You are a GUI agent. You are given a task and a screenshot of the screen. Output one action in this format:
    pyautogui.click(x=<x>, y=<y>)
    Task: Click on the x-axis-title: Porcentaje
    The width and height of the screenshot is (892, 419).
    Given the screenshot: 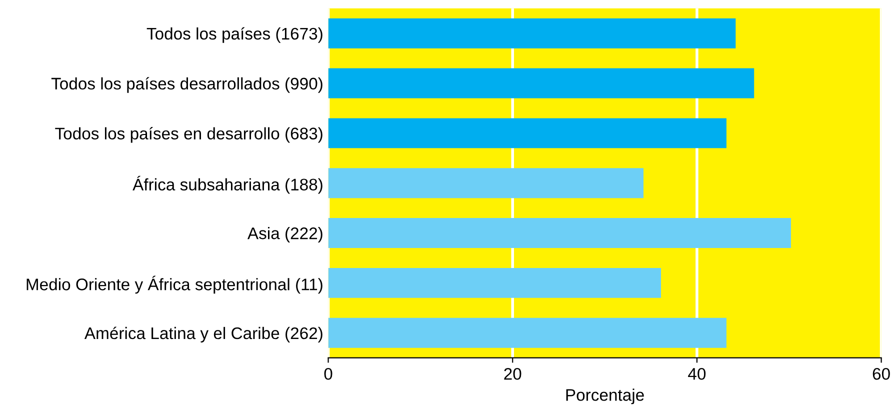 What is the action you would take?
    pyautogui.click(x=605, y=396)
    